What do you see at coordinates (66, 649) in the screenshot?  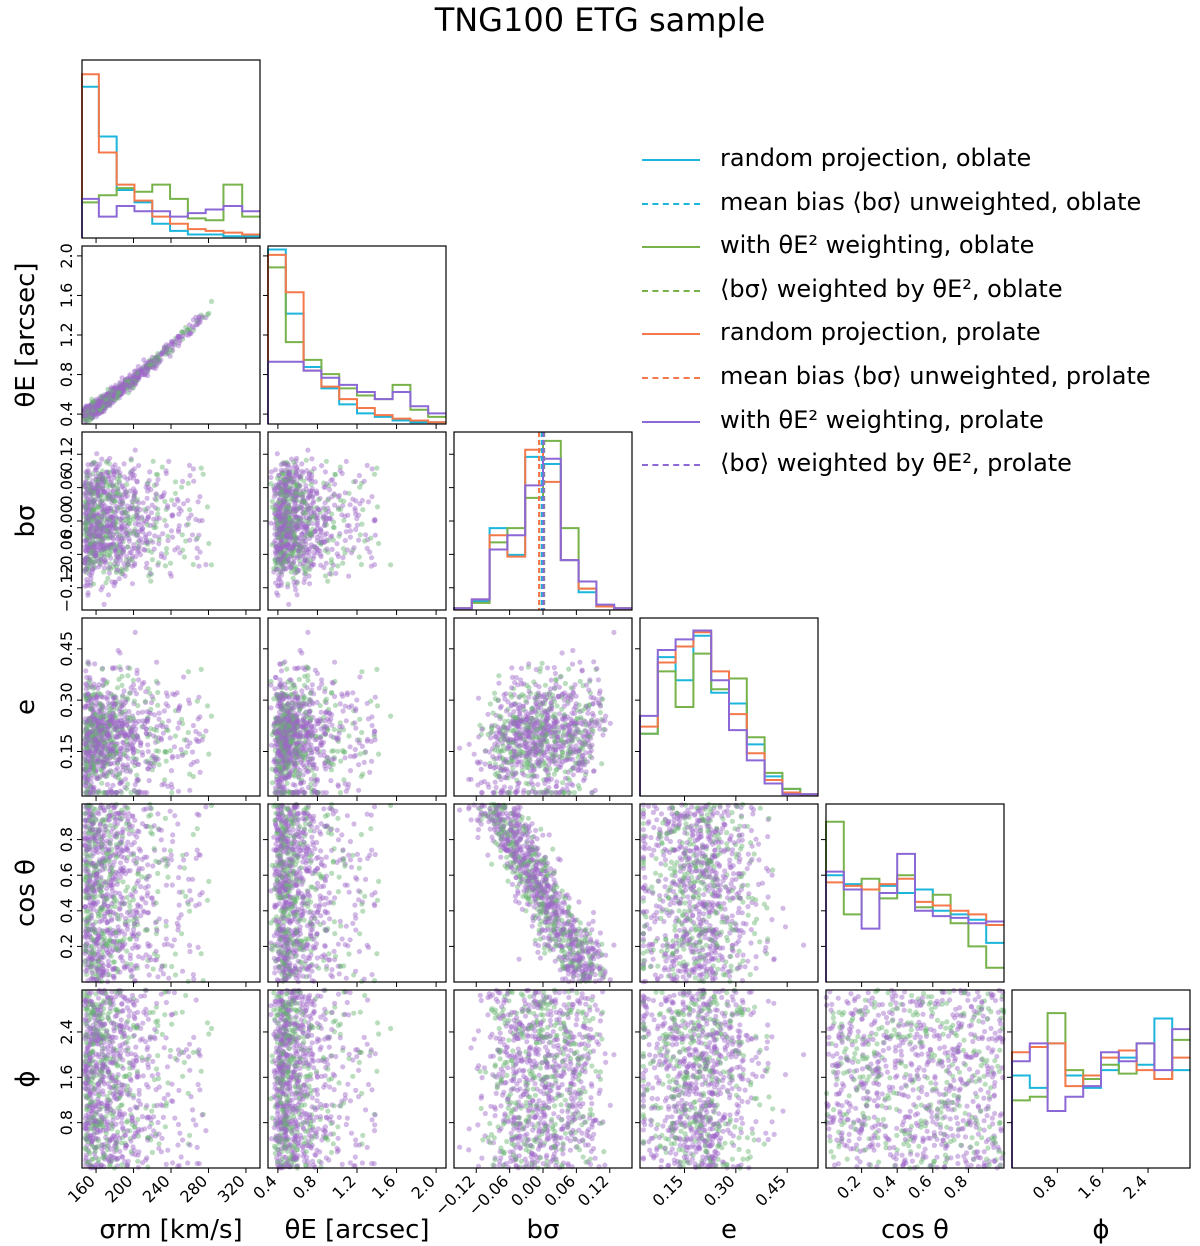 I see `y-tick-label: 0.45` at bounding box center [66, 649].